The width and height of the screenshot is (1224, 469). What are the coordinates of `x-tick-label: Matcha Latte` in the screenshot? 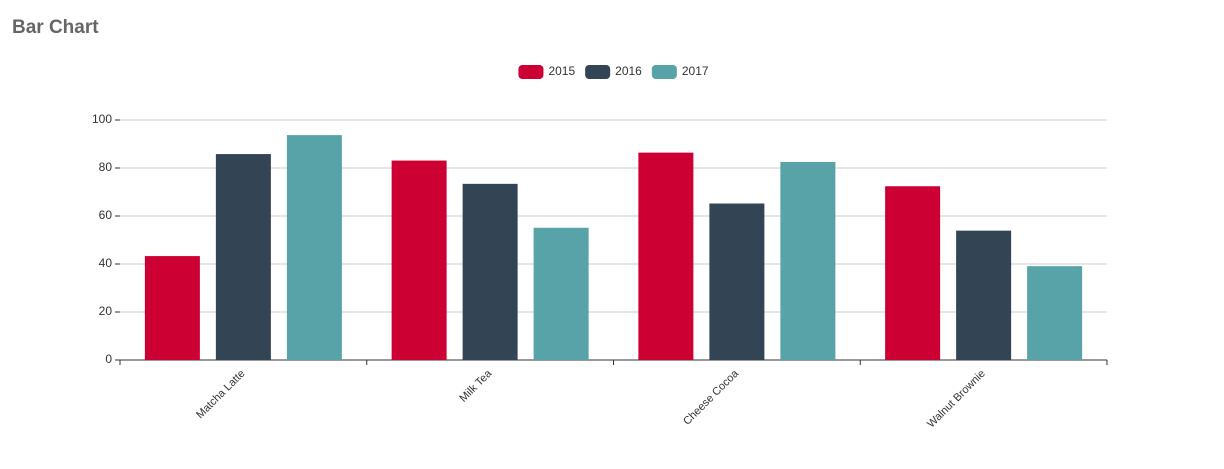 It's located at (220, 394).